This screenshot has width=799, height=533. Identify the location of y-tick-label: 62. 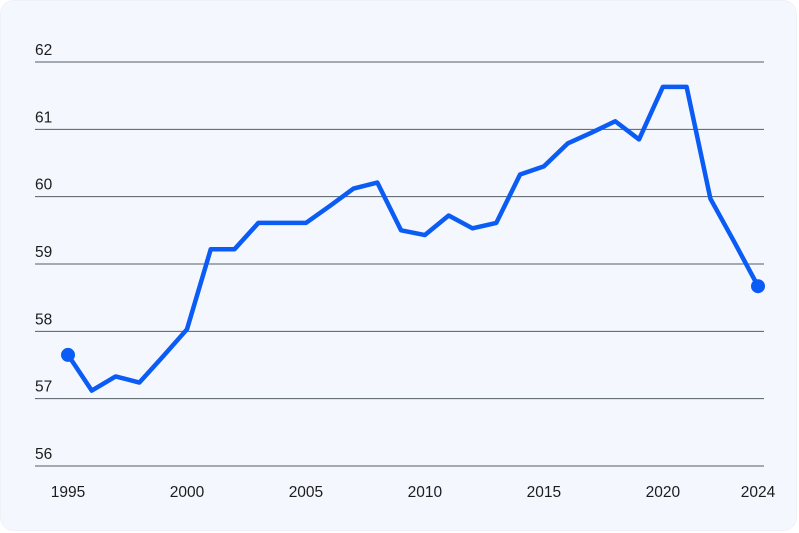
(43, 50).